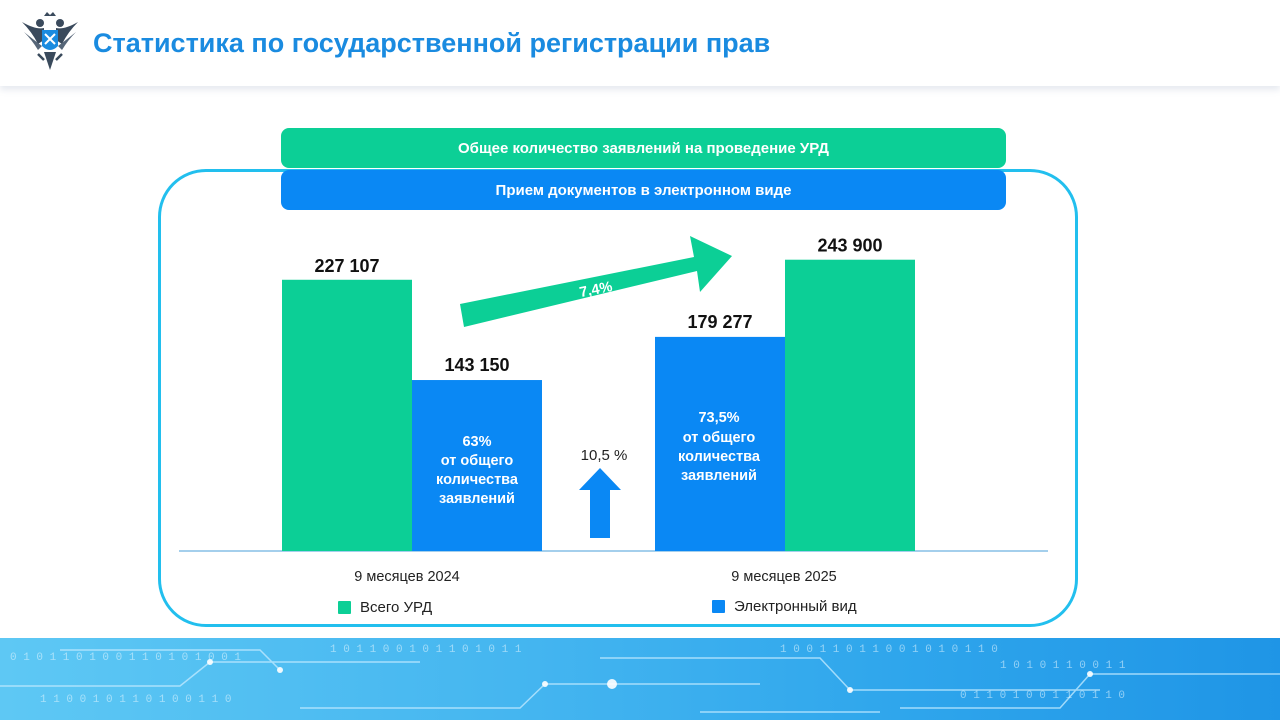 The width and height of the screenshot is (1280, 720). What do you see at coordinates (477, 480) in the screenshot?
I see `share-2024-line-3: количества` at bounding box center [477, 480].